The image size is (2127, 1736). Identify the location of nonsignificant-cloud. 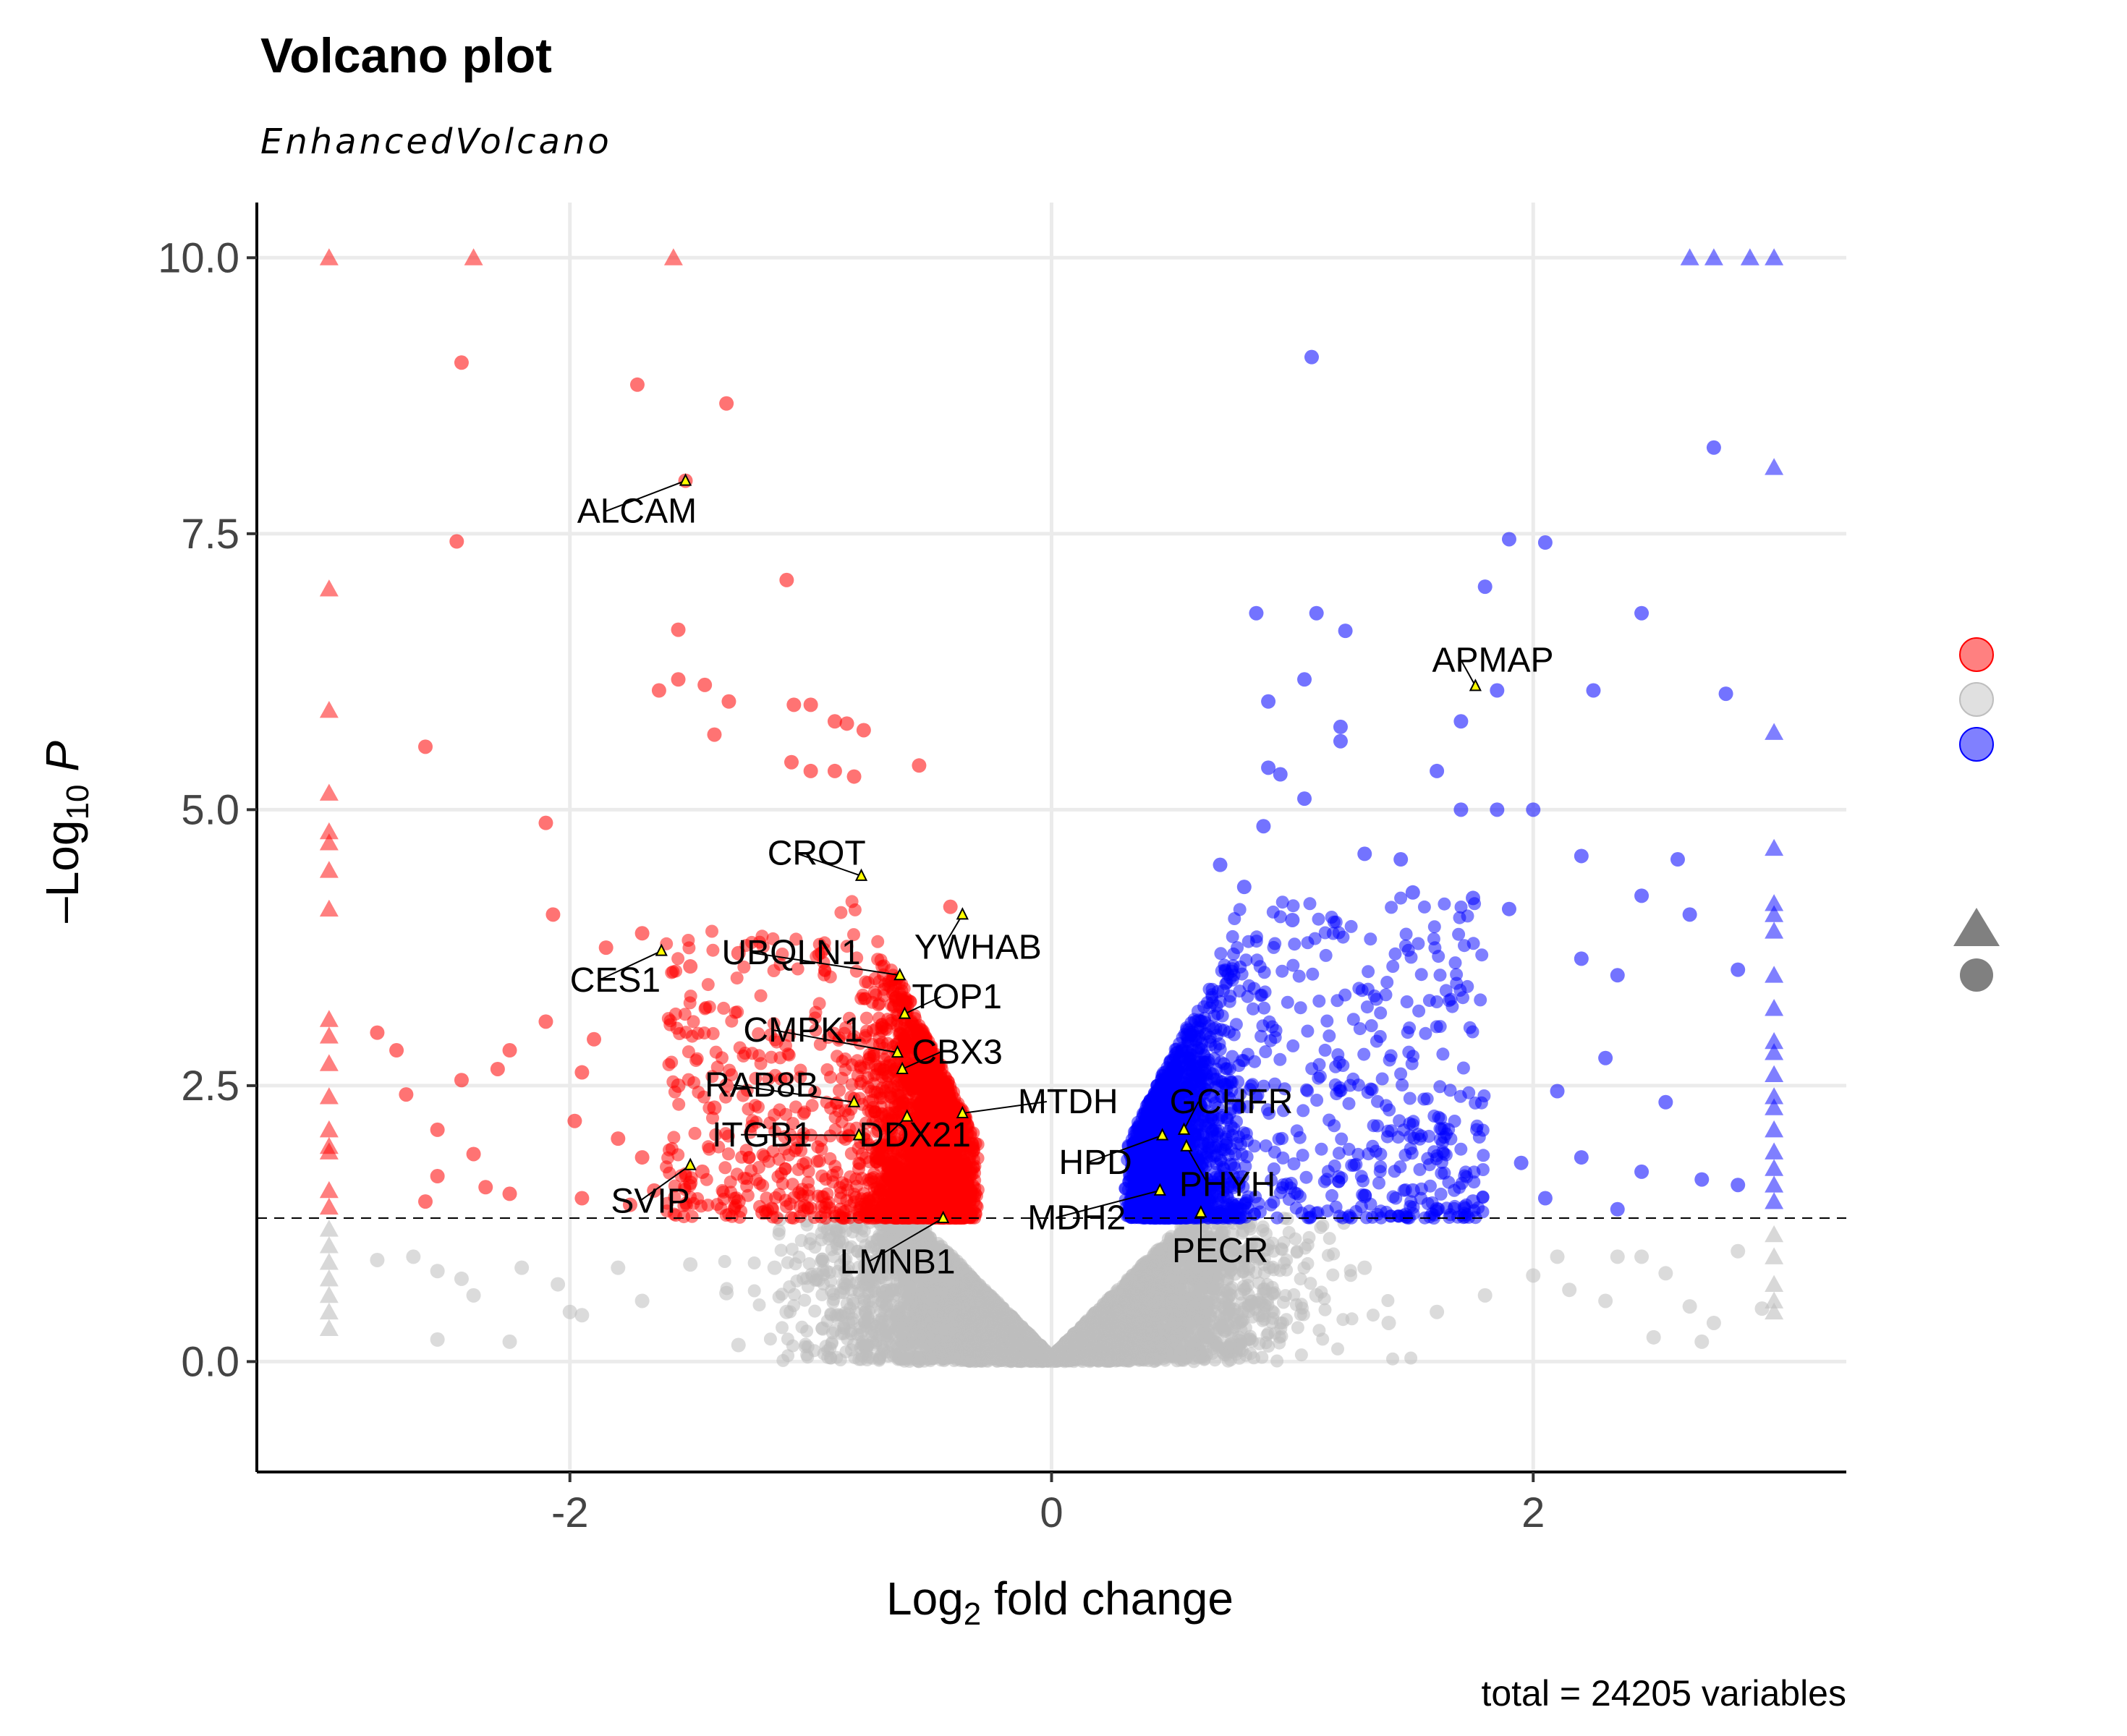
(1068, 1290).